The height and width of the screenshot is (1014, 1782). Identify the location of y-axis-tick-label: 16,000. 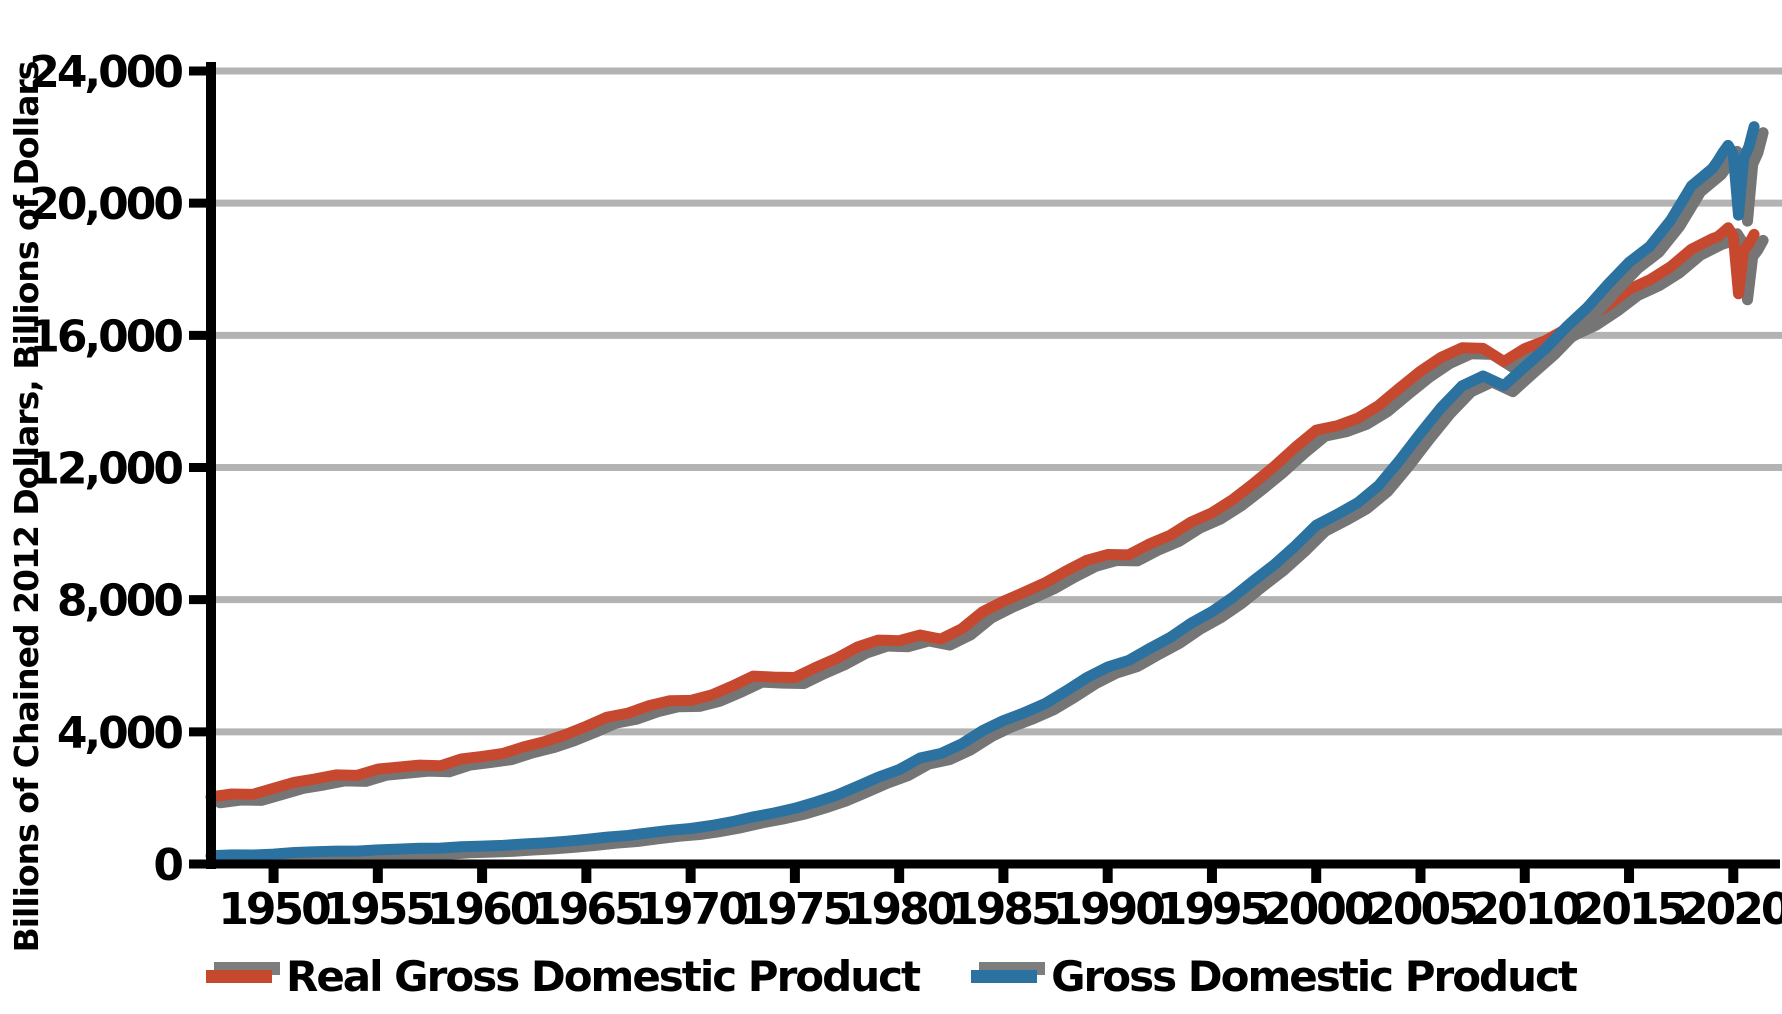
(105, 336).